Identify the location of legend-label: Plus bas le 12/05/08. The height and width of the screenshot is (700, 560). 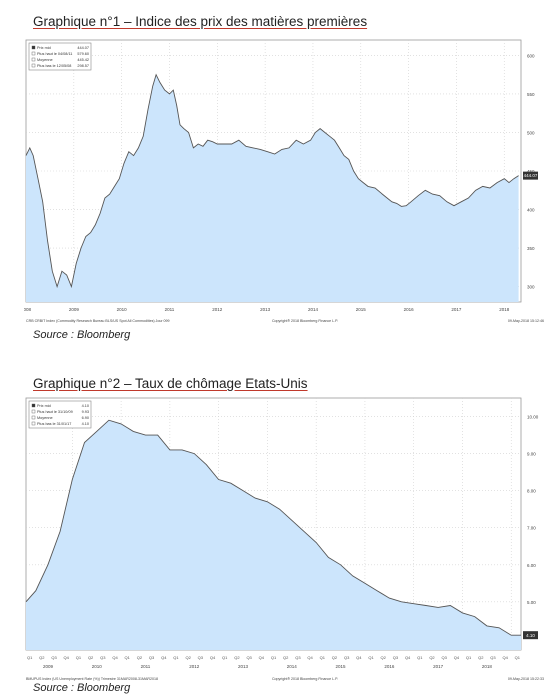
(54, 66).